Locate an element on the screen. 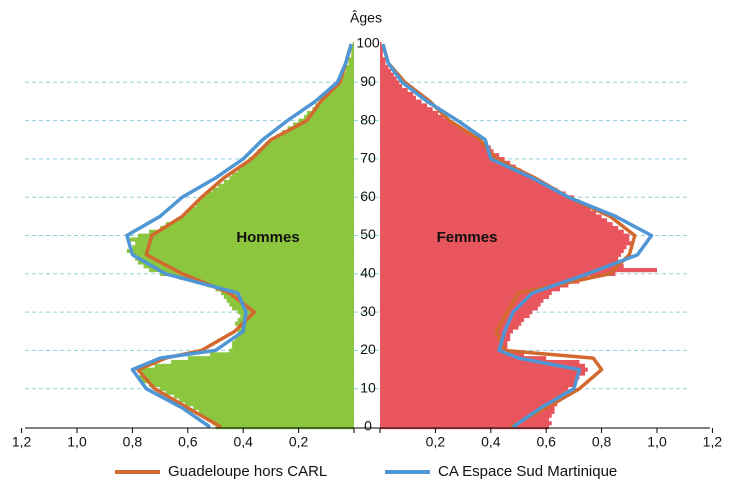 Image resolution: width=730 pixels, height=482 pixels. men-label: Hommes is located at coordinates (267, 237).